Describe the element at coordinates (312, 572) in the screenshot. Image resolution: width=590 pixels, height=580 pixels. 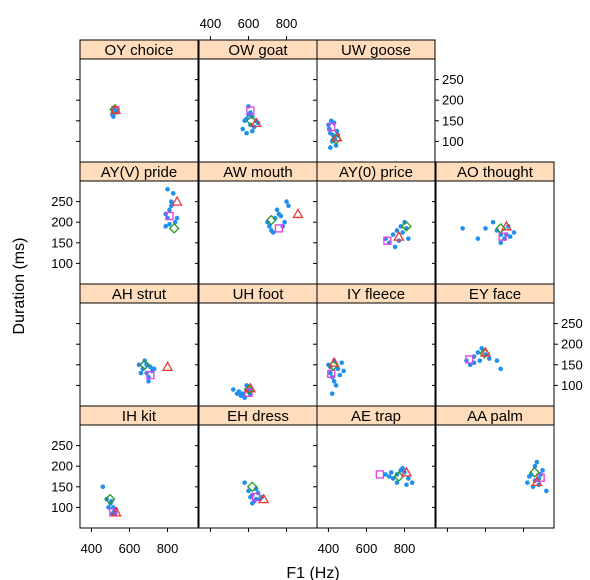
I see `x-axis-label: F1 (Hz)` at that location.